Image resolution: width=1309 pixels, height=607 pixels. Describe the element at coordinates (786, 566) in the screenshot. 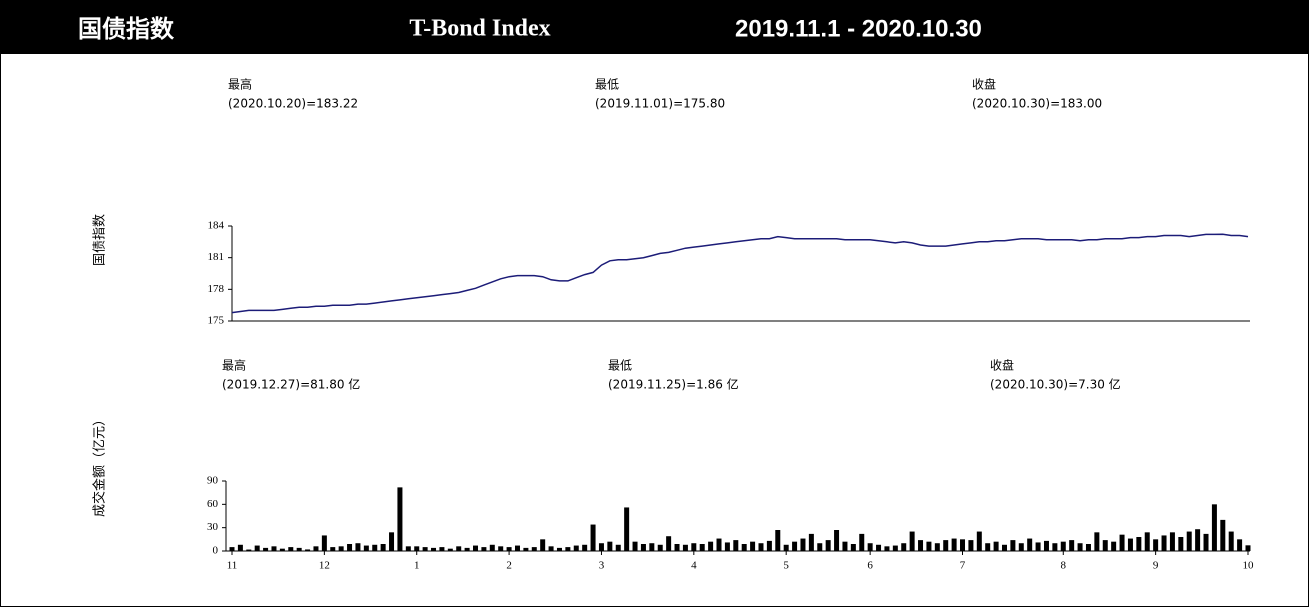

I see `x-tick-label: 5` at that location.